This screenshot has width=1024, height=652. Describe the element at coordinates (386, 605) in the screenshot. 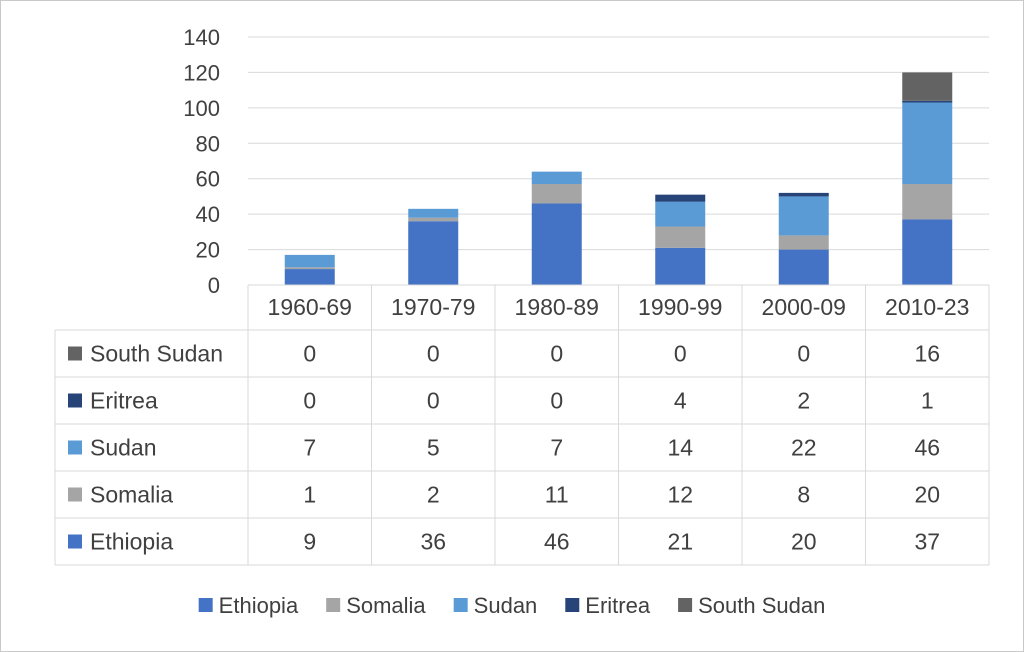

I see `legend-label: Somalia` at that location.